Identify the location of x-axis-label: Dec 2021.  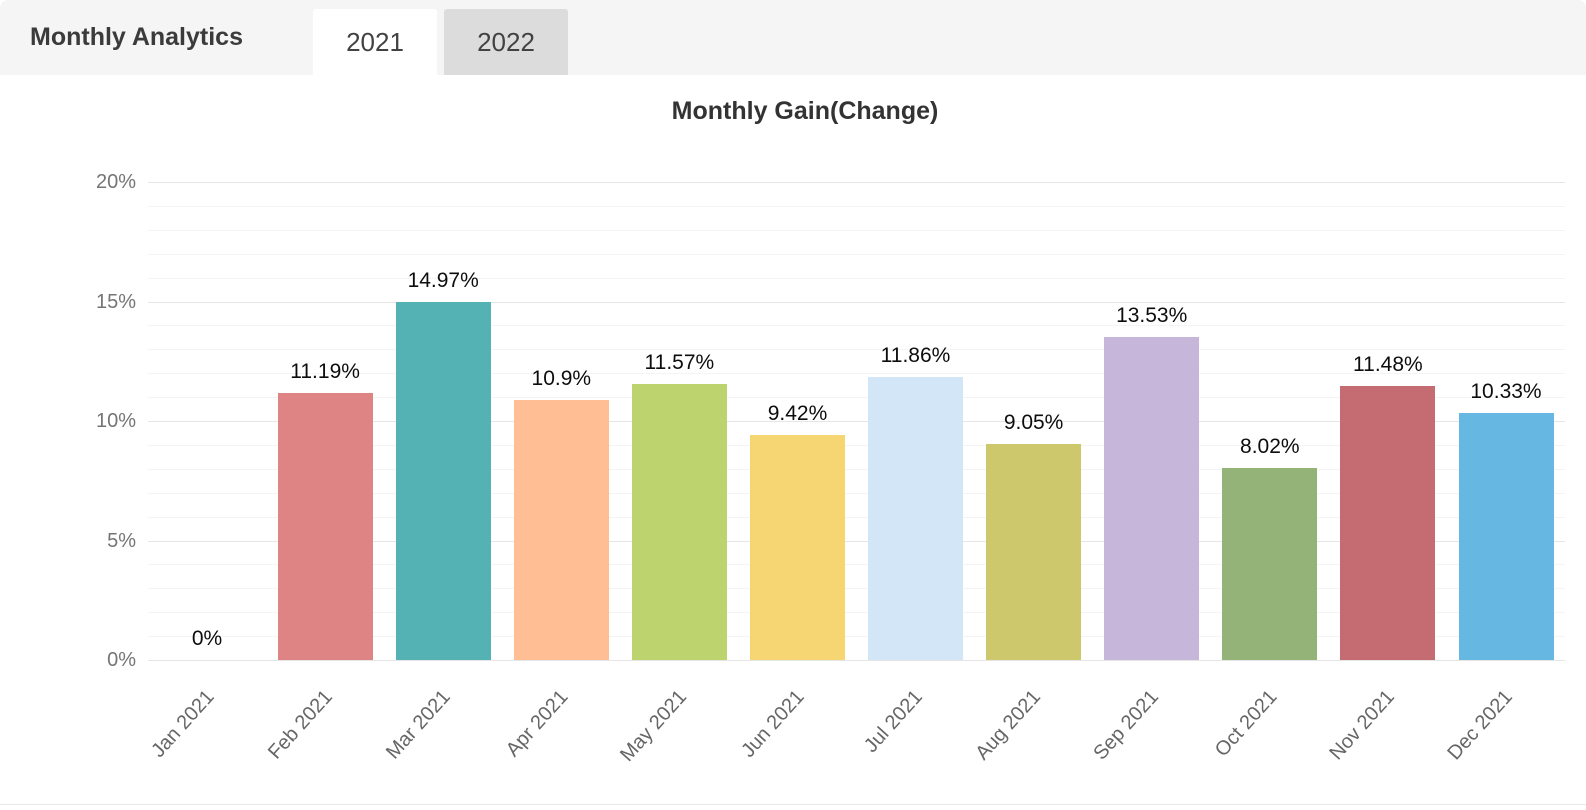
(1480, 725).